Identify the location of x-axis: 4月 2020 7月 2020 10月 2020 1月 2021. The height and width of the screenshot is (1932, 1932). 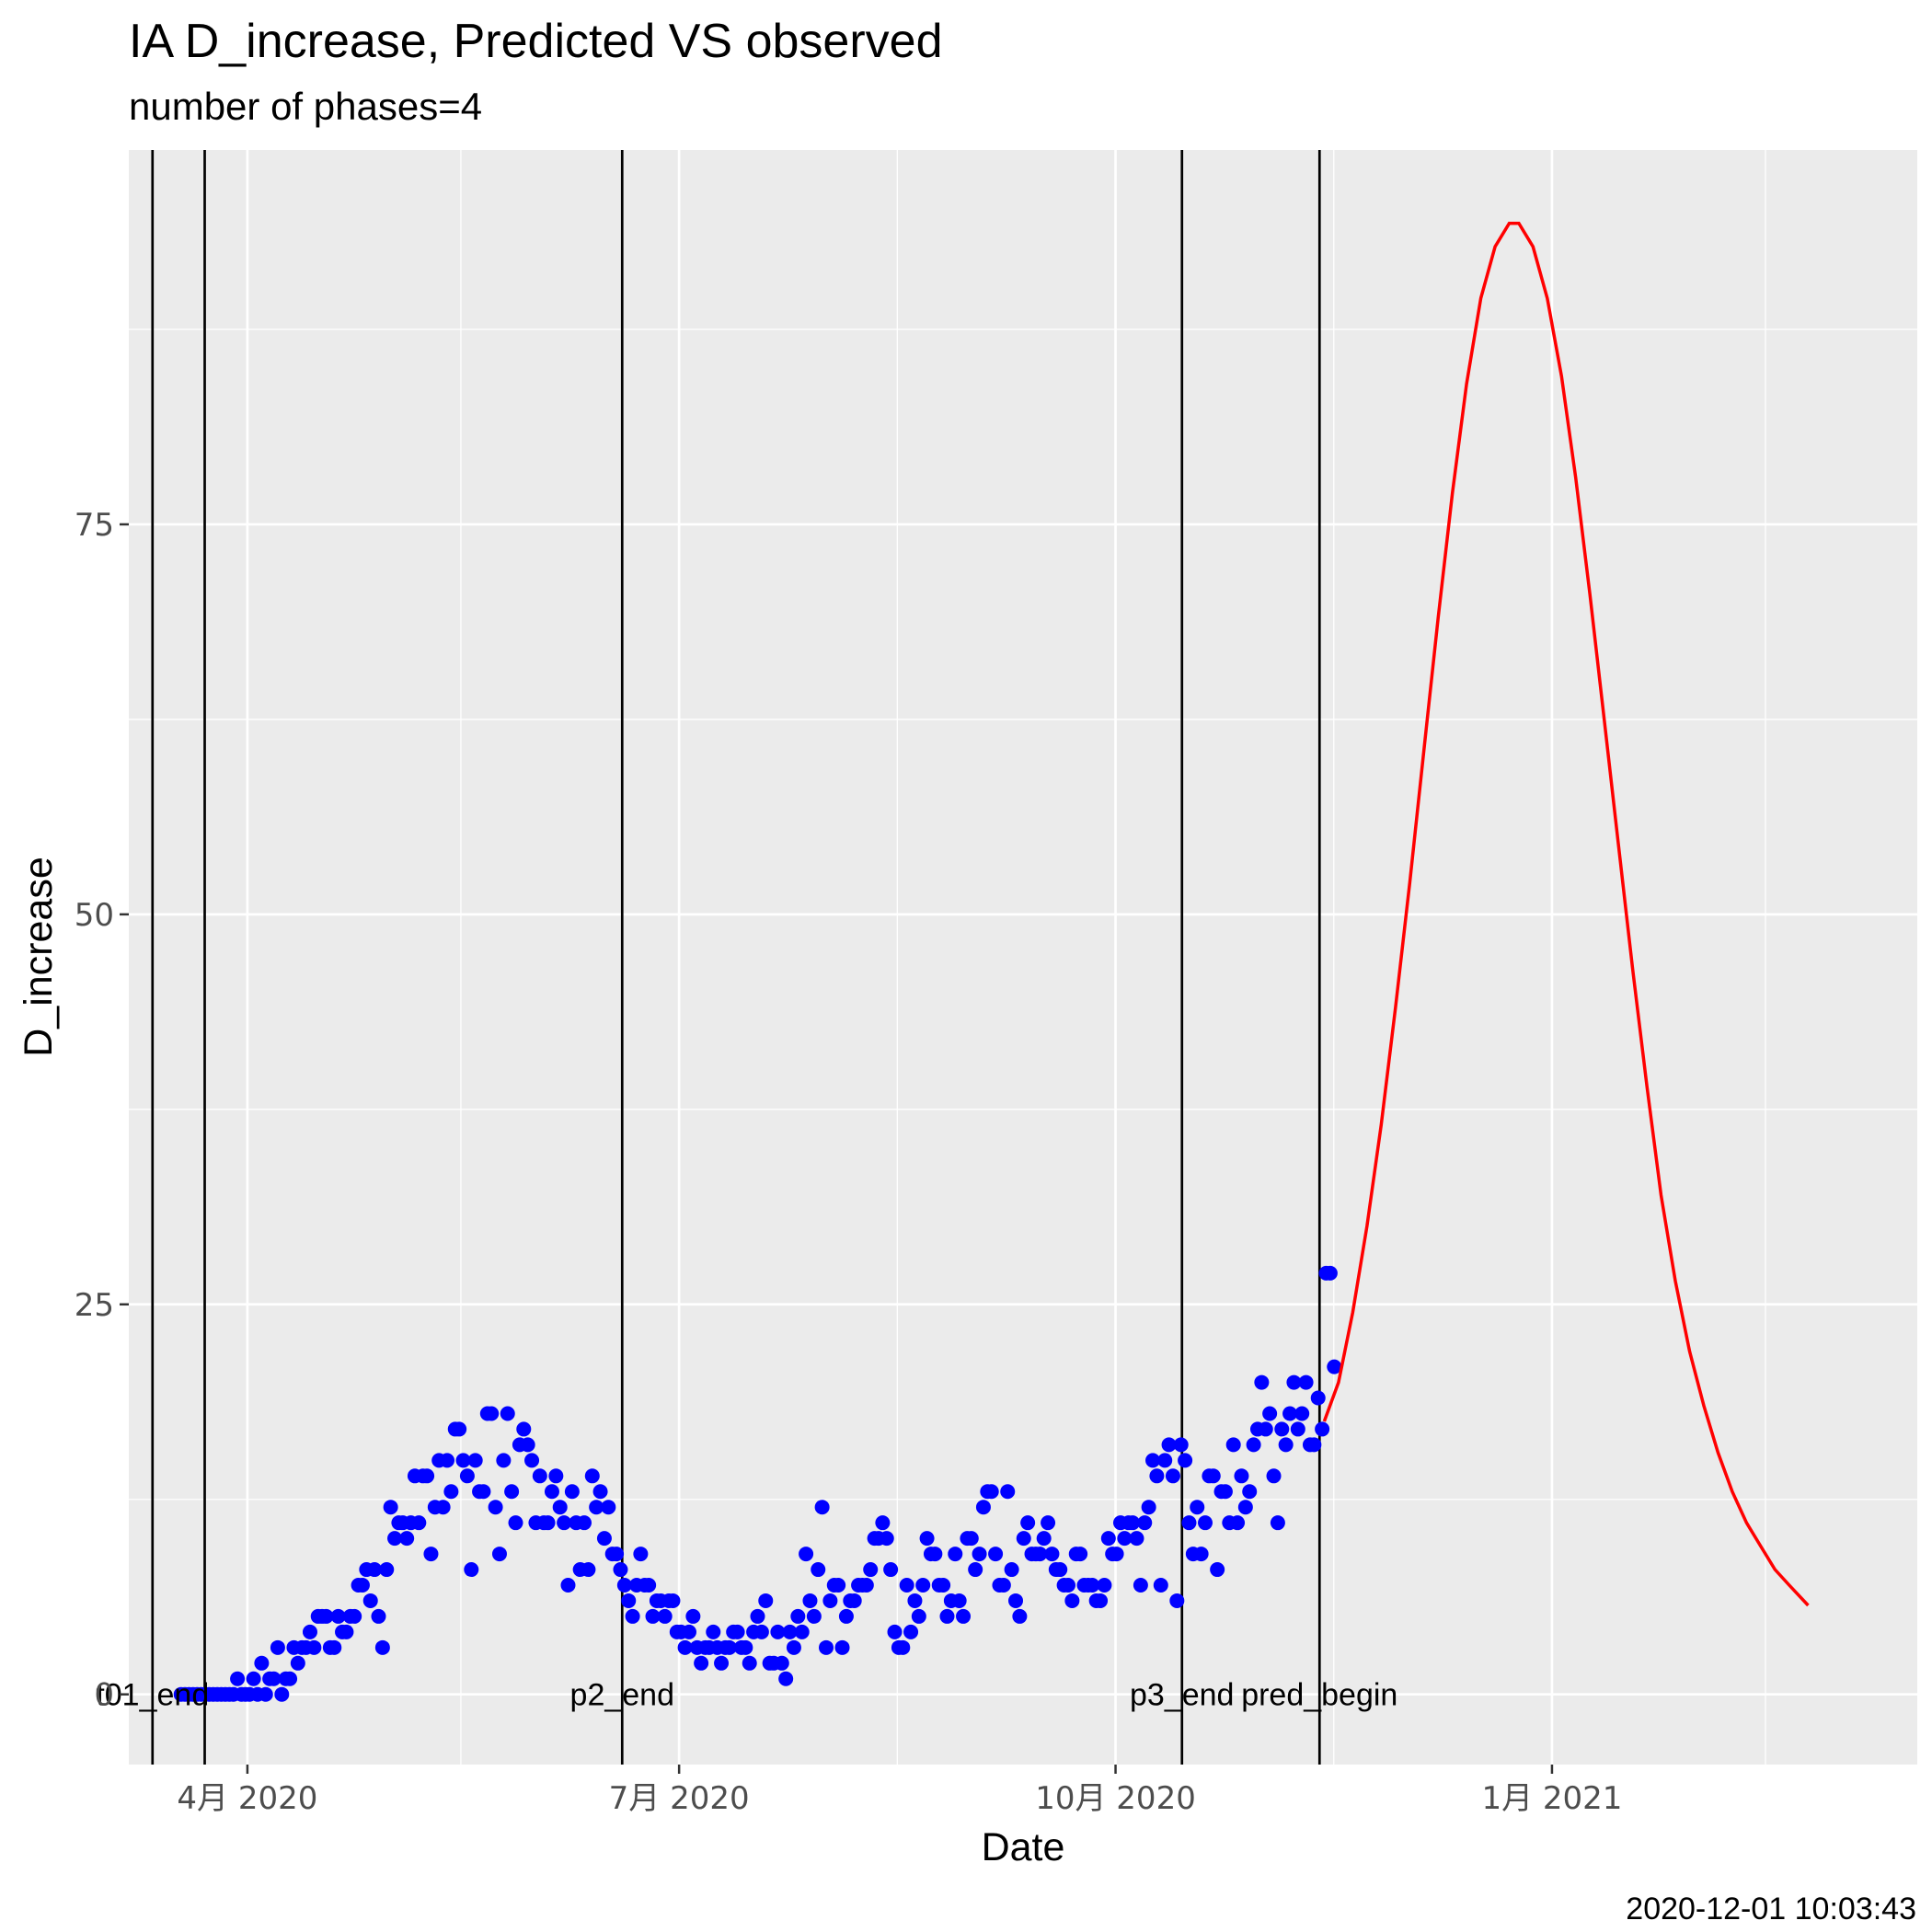
(899, 1791).